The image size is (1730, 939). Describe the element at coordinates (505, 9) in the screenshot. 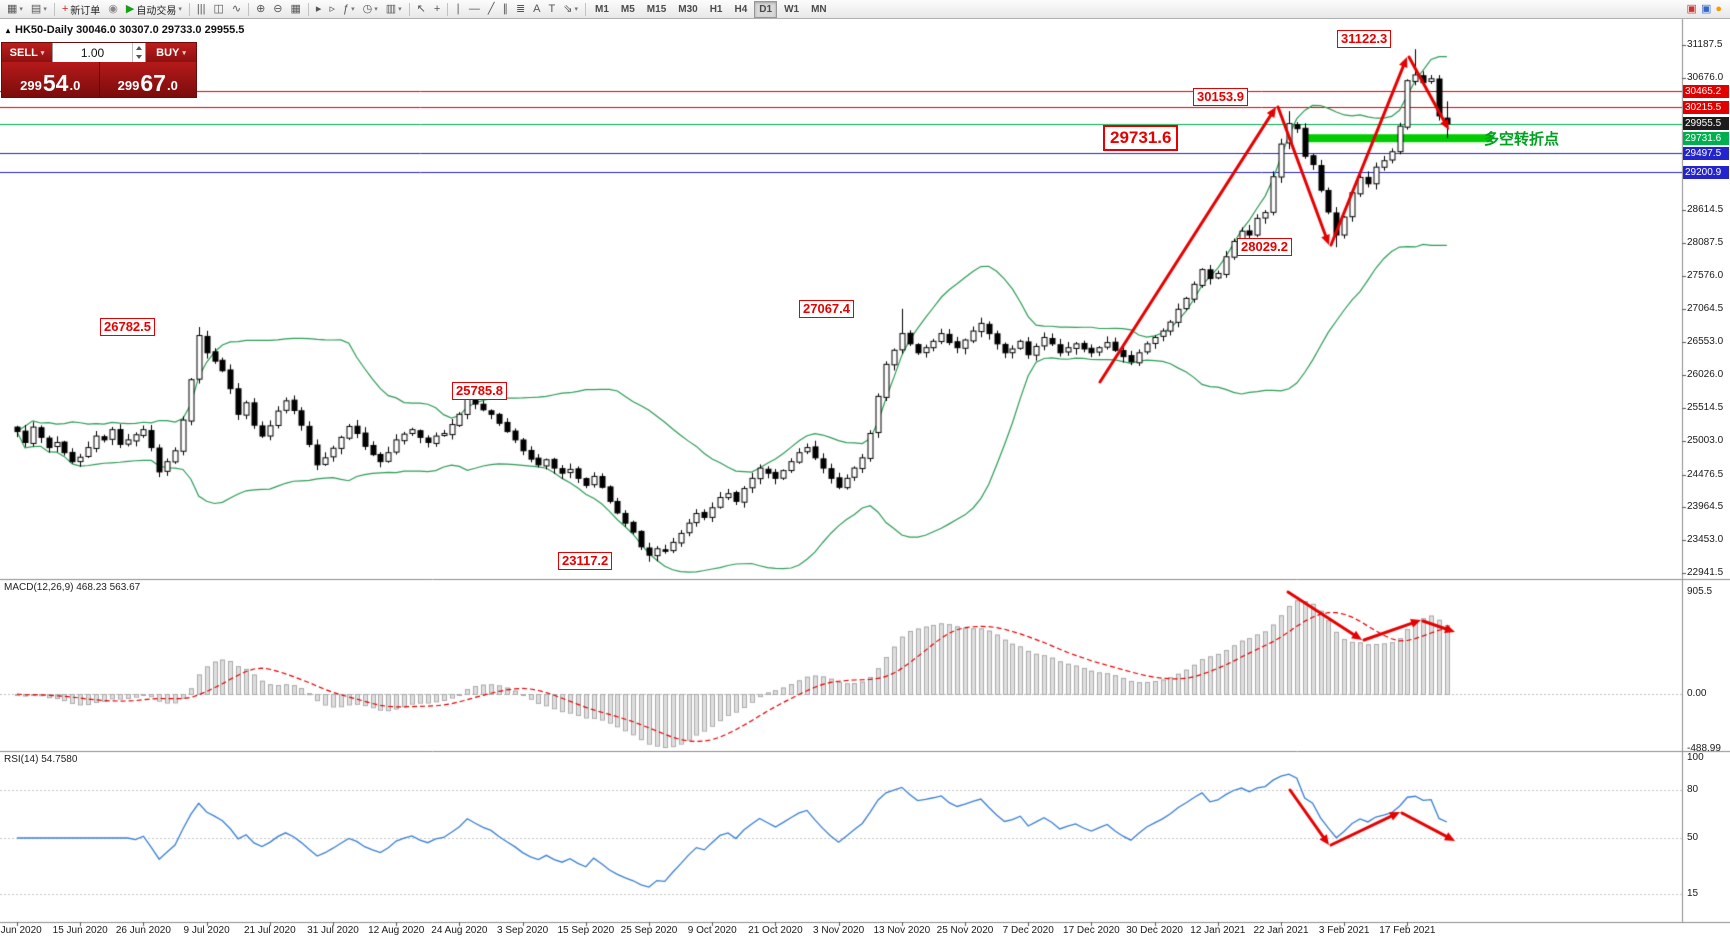

I see `channel-icon: ∥` at that location.